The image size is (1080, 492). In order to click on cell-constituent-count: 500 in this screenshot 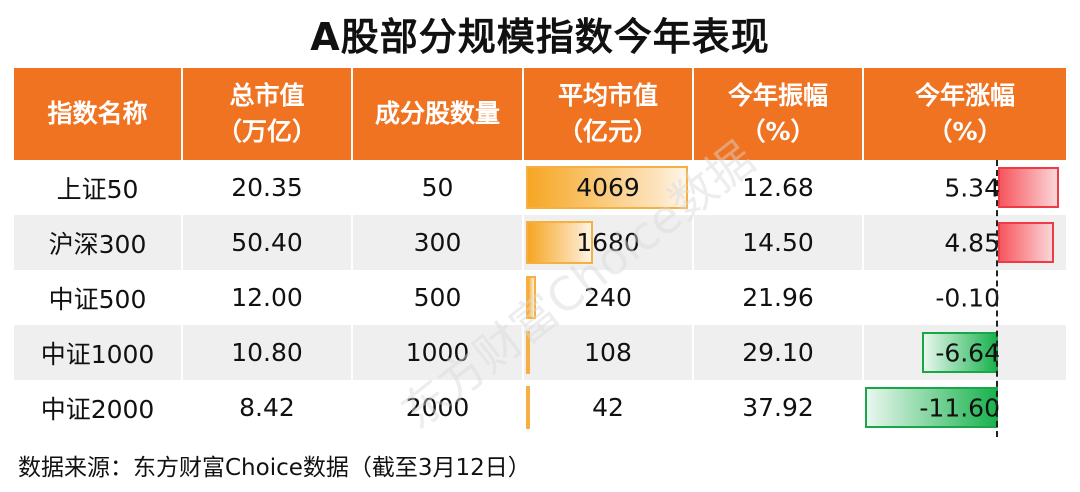, I will do `click(438, 297)`.